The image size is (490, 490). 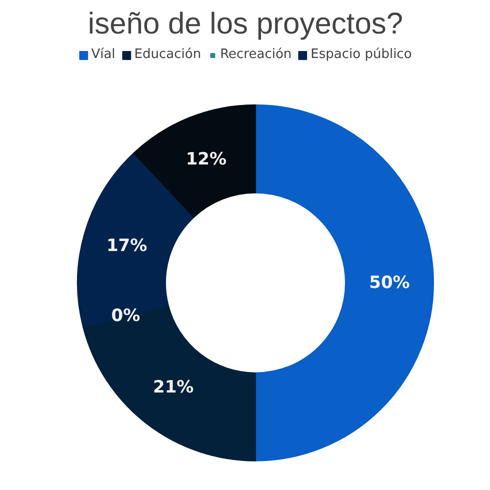 I want to click on chart-title: iseño de los proyectos?, so click(x=246, y=24).